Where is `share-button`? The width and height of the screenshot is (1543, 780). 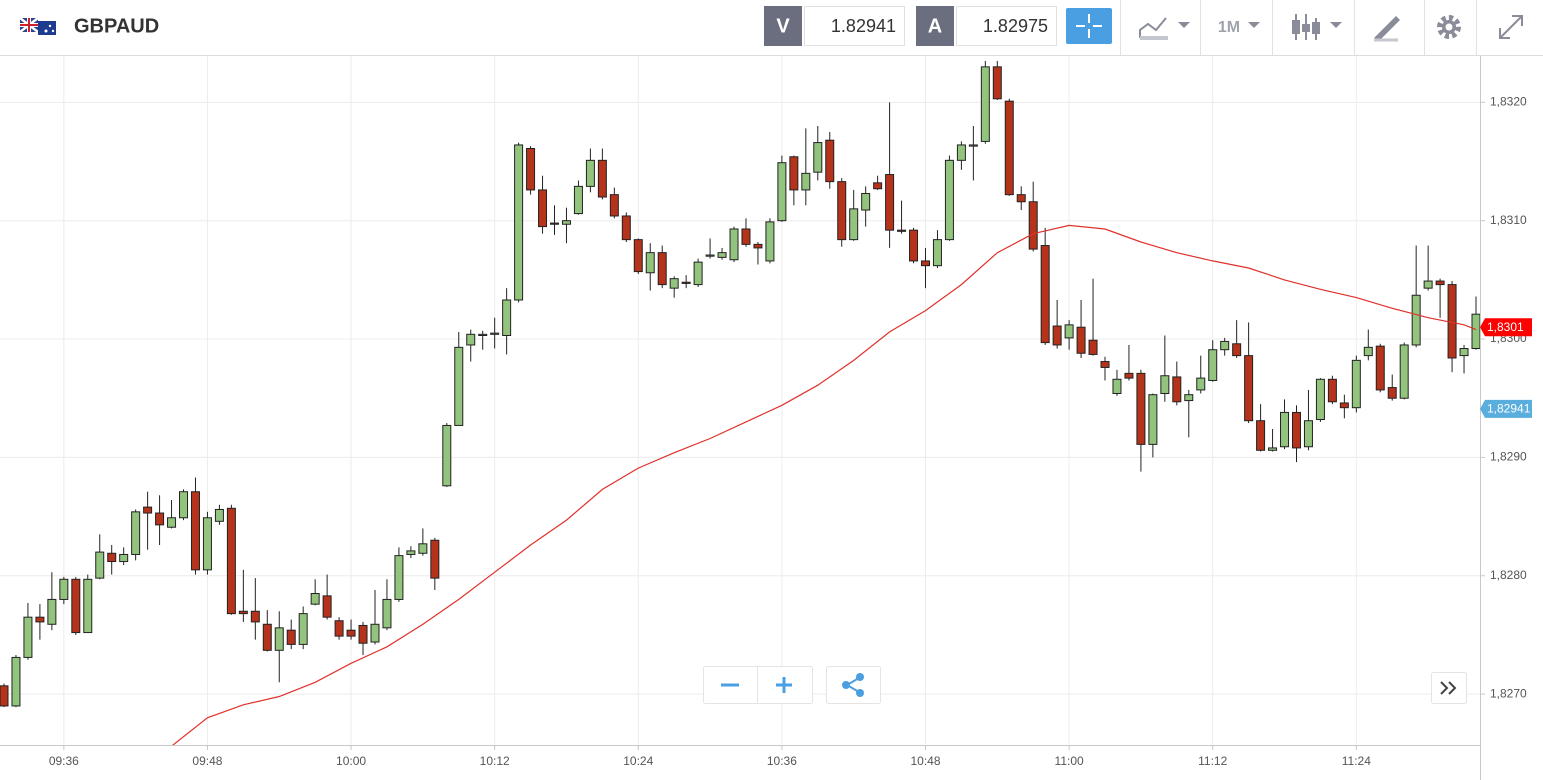
share-button is located at coordinates (853, 685).